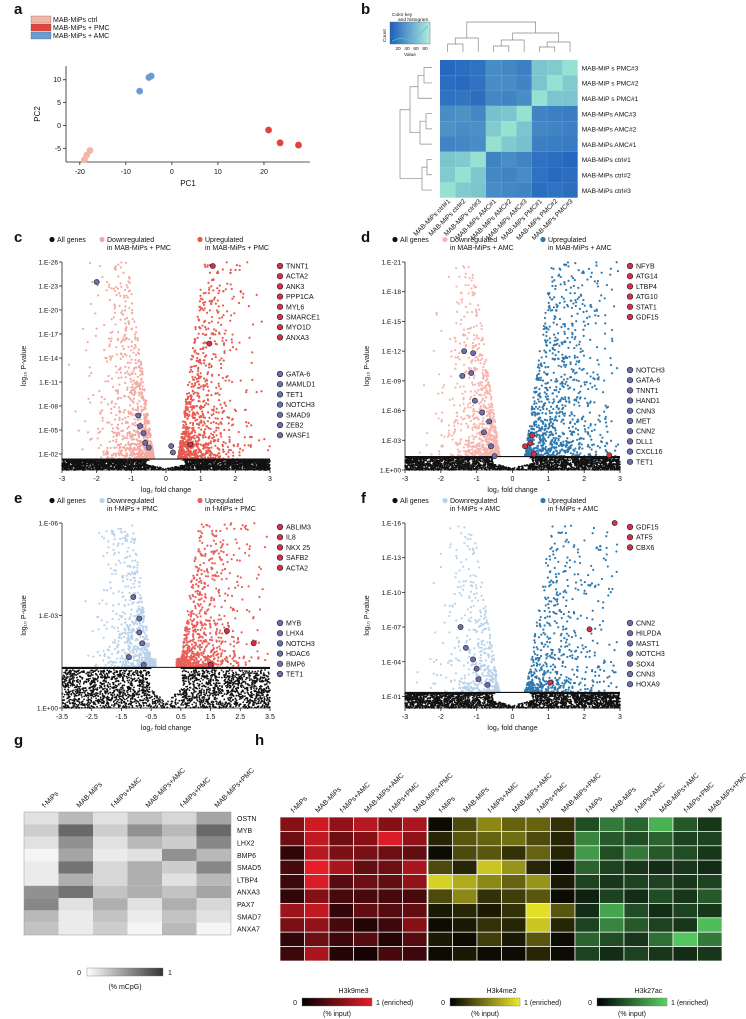  What do you see at coordinates (49, 431) in the screenshot?
I see `volcano-ytick-label: 1.E-05` at bounding box center [49, 431].